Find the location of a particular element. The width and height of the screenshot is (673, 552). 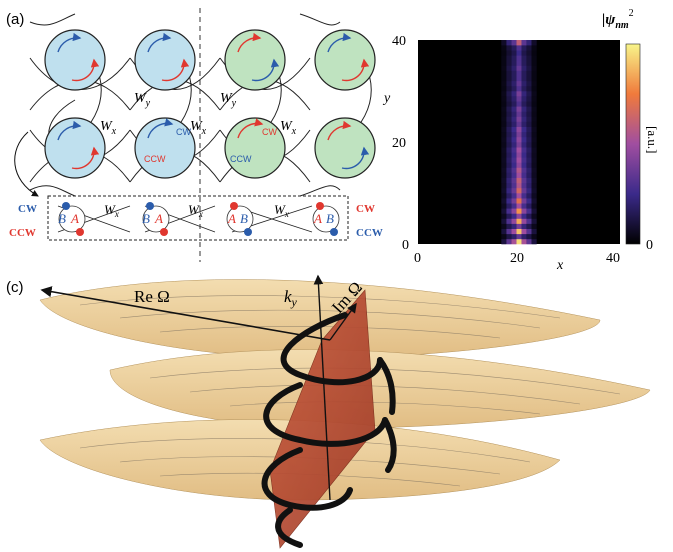

wy-label-left: Wy is located at coordinates (142, 100).